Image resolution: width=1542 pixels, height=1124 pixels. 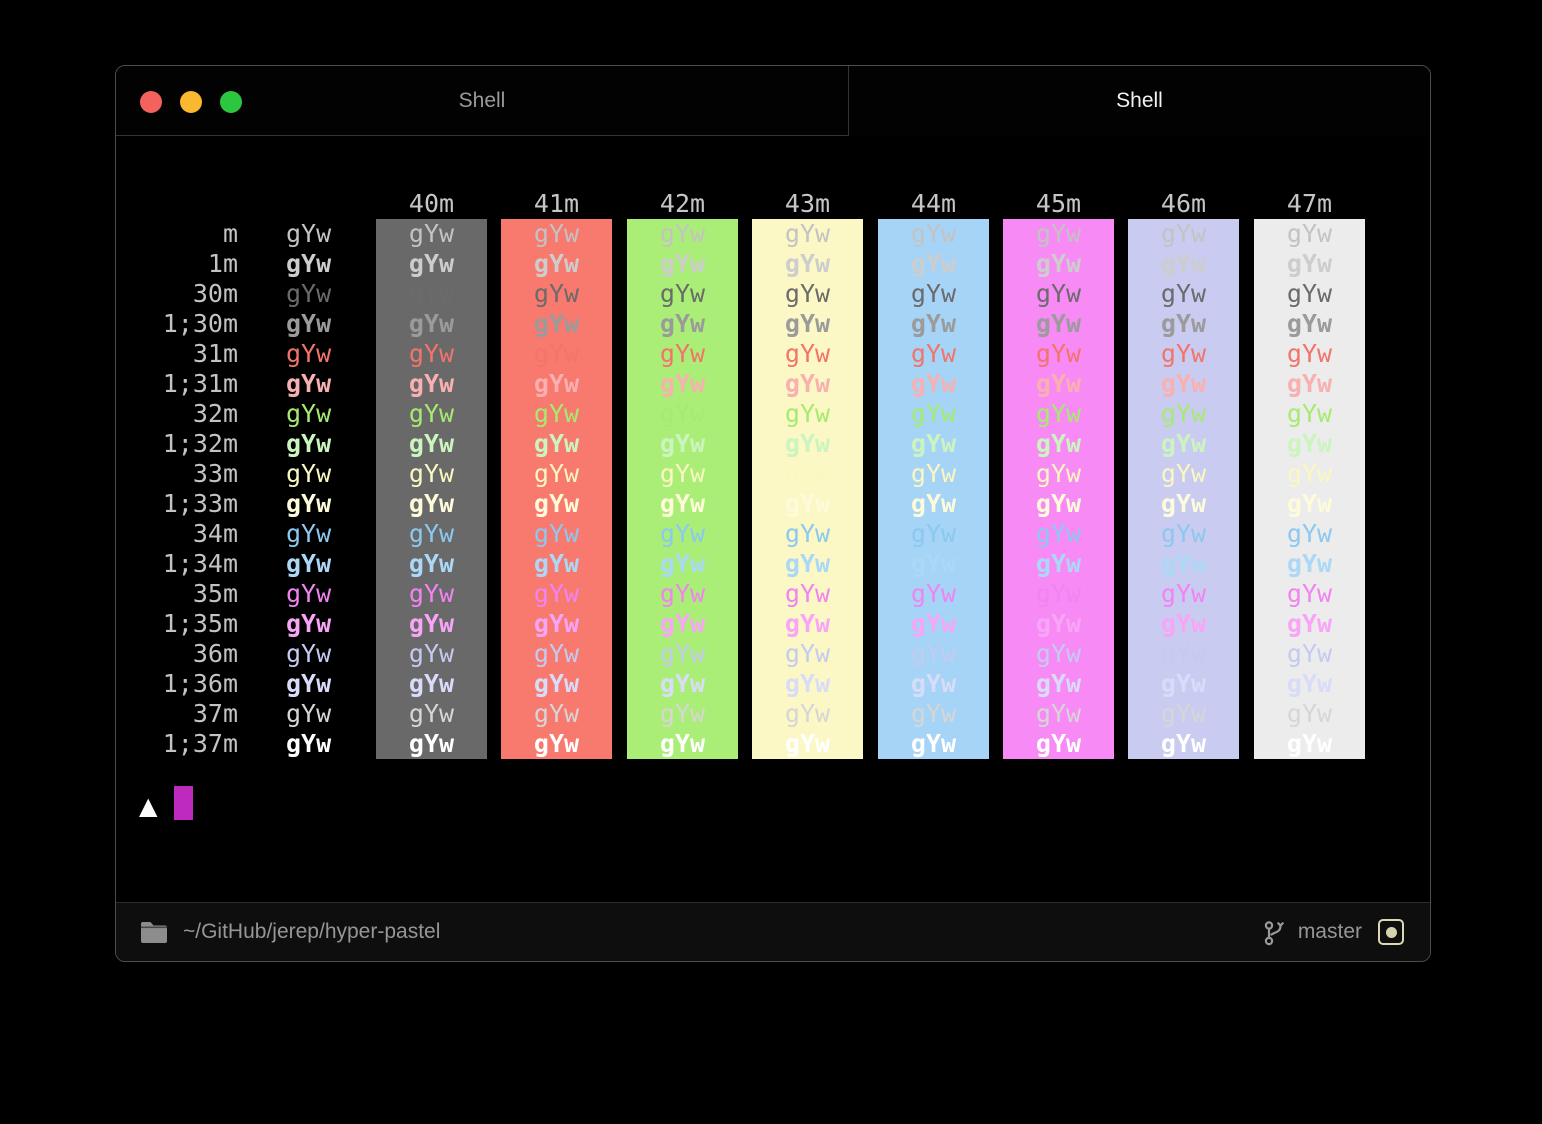 I want to click on close-button, so click(x=151, y=102).